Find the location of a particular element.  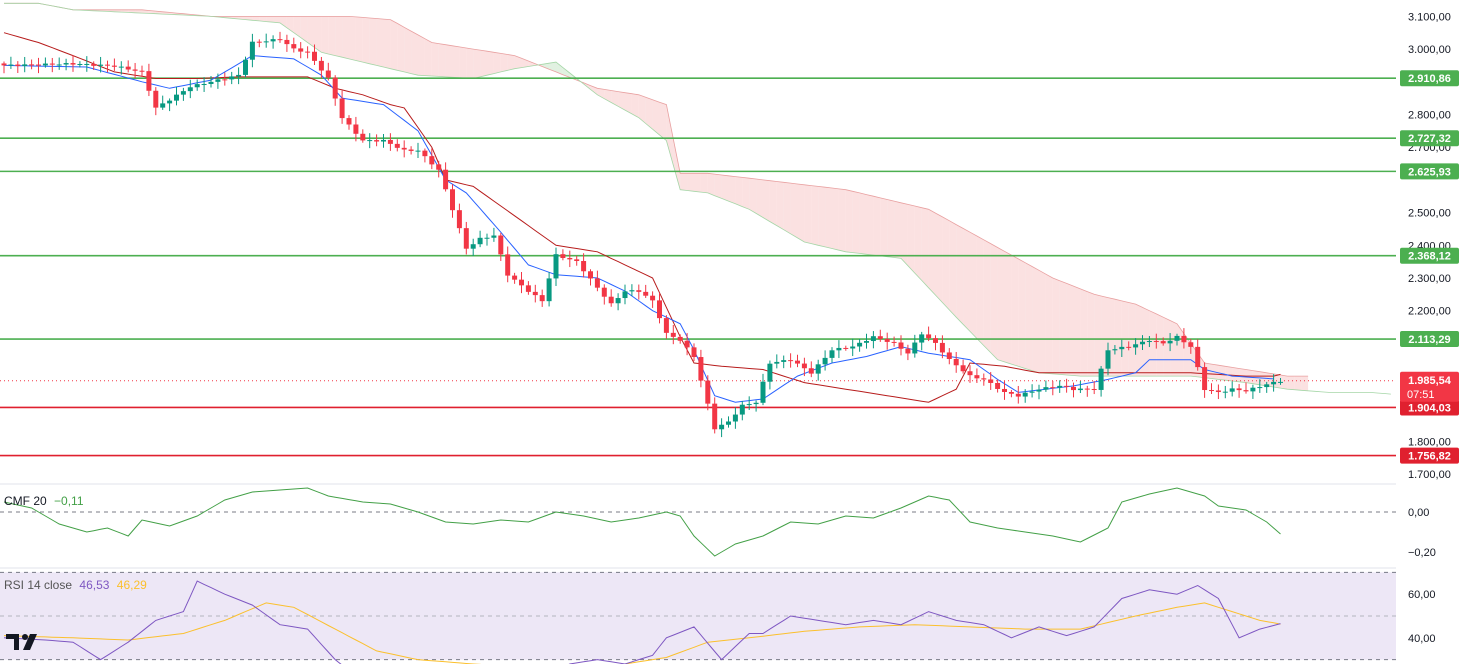

level-tag-label: 1.904,03 is located at coordinates (1429, 408).